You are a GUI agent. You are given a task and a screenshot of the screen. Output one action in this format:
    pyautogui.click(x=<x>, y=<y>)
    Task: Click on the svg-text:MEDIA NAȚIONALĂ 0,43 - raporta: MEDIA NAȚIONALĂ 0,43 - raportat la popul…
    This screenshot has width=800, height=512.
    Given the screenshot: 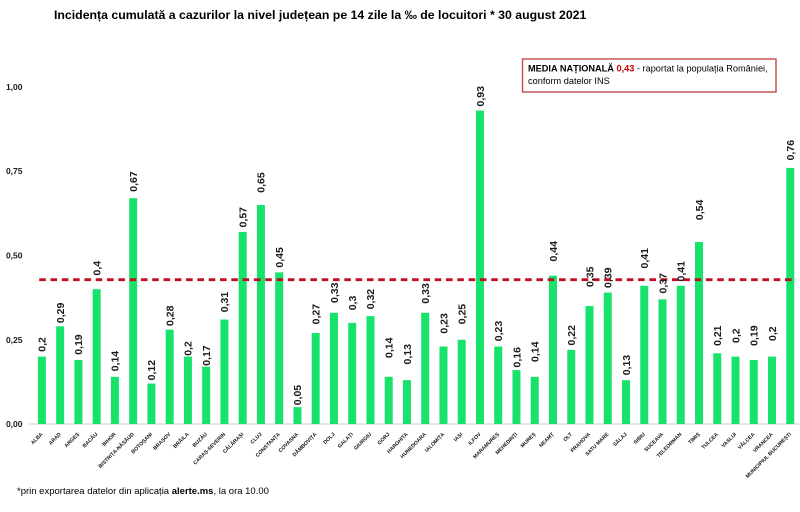 What is the action you would take?
    pyautogui.click(x=648, y=69)
    